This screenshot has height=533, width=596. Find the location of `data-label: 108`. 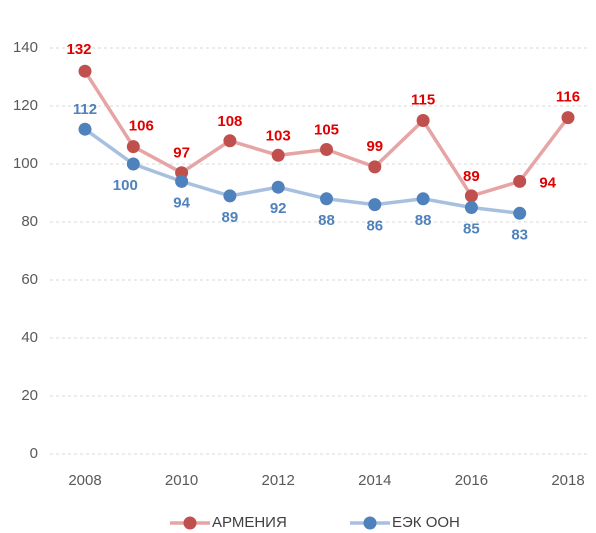

data-label: 108 is located at coordinates (229, 121).